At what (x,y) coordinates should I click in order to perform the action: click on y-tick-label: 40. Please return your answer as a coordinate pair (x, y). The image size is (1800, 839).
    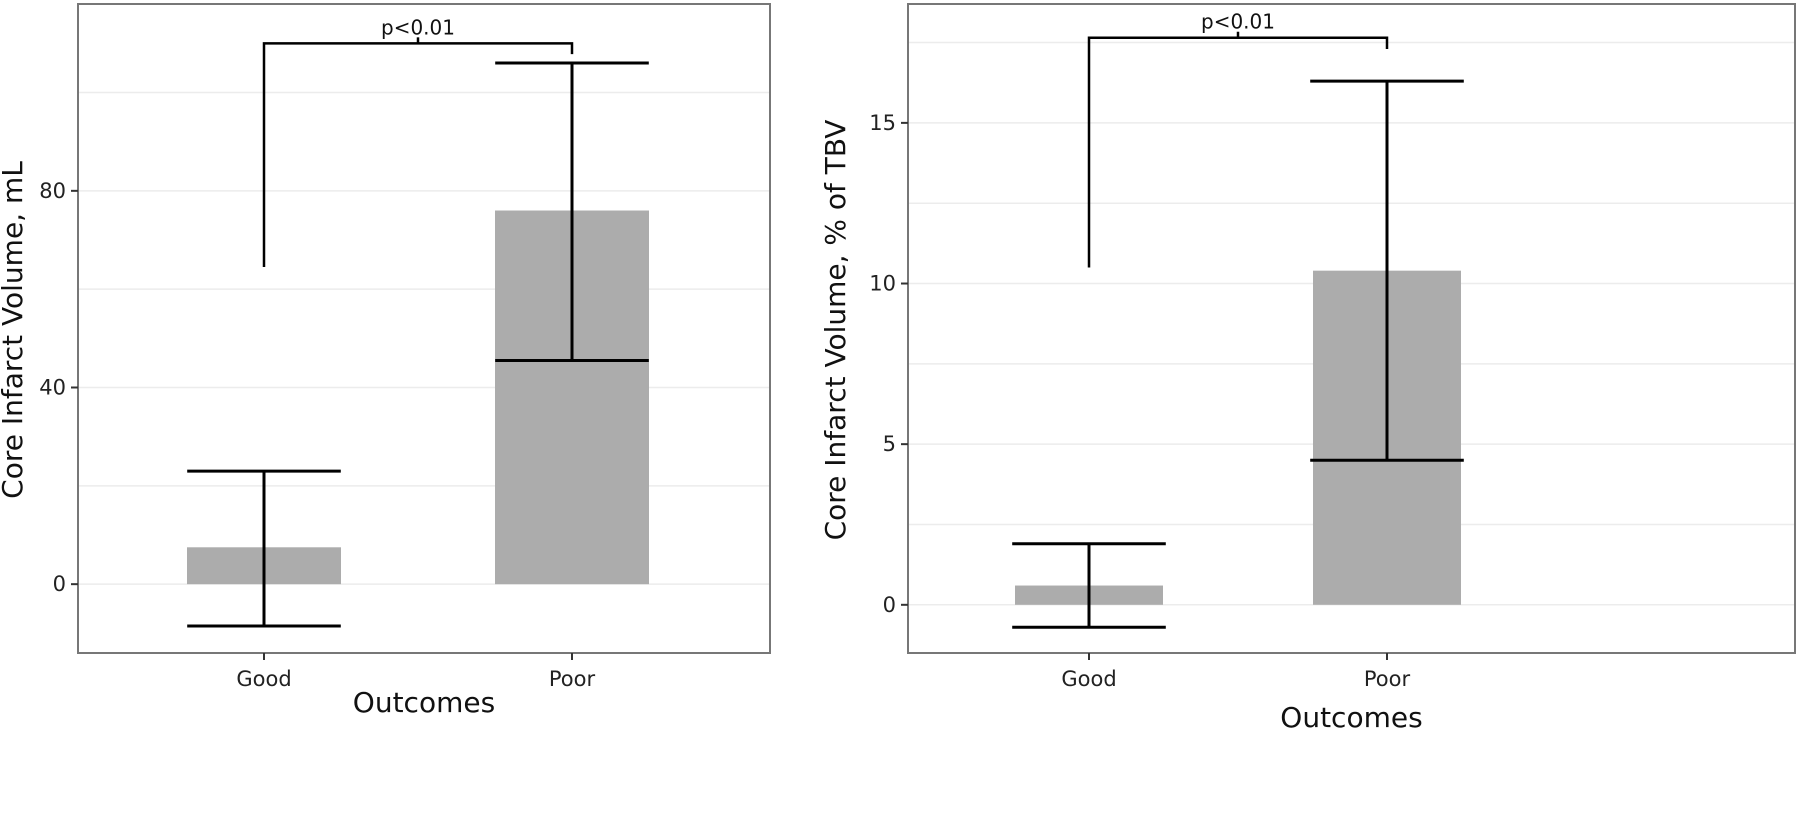
    Looking at the image, I should click on (52, 388).